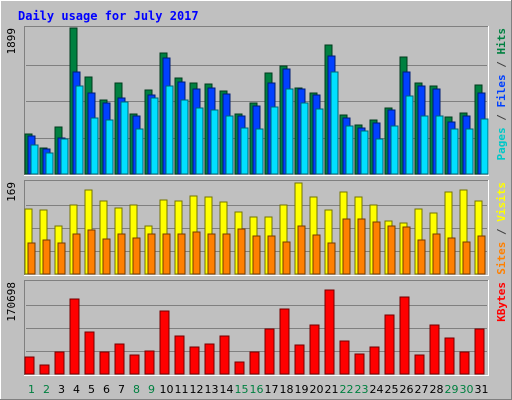 This screenshot has width=512, height=400. What do you see at coordinates (377, 389) in the screenshot?
I see `x-tick-label: 24` at bounding box center [377, 389].